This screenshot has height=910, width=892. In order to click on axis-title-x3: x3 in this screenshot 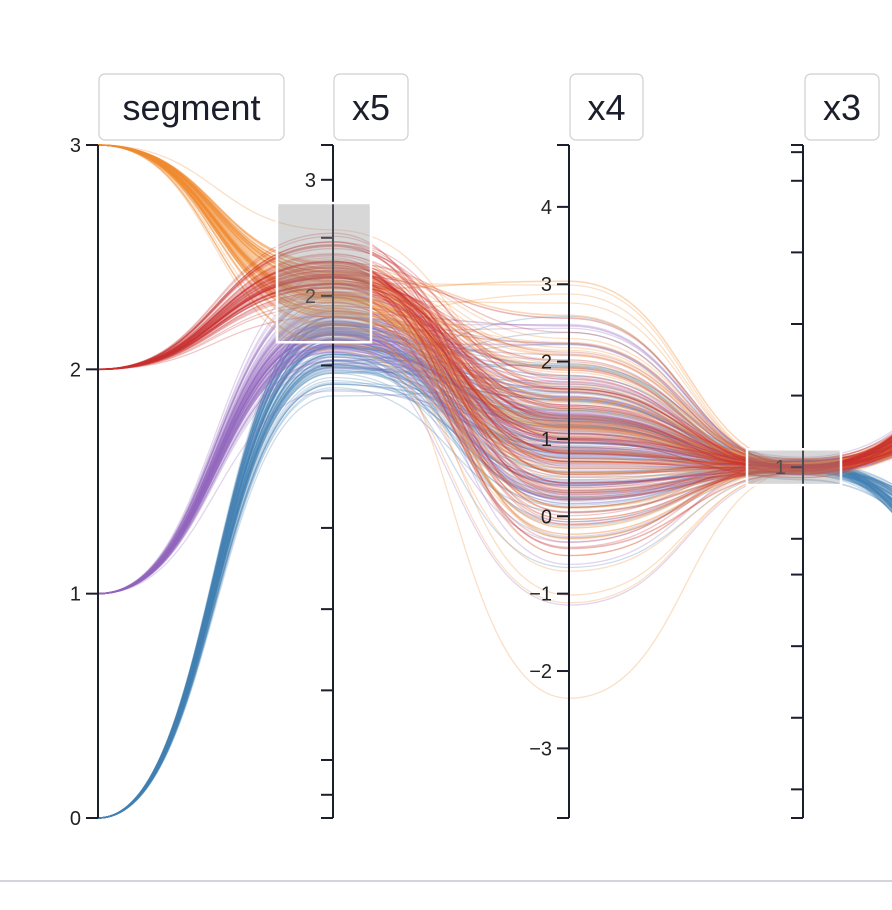, I will do `click(842, 107)`.